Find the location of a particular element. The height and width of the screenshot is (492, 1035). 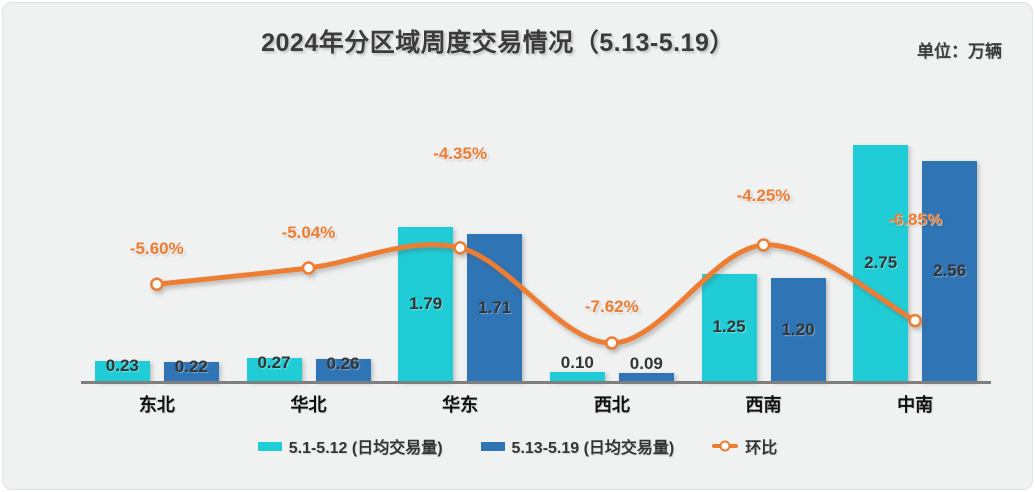

line-value-label: -5.04% is located at coordinates (308, 232).